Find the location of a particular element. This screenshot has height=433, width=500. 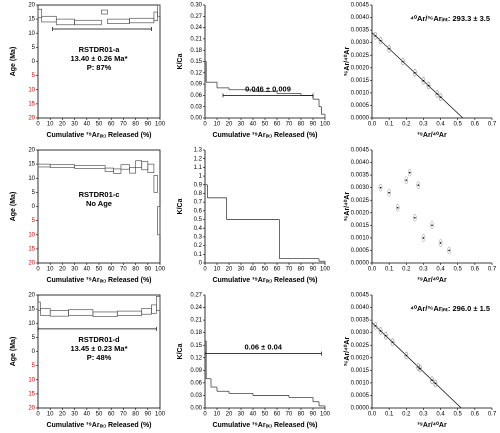

y-tick-label: 0.24 is located at coordinates (196, 308).